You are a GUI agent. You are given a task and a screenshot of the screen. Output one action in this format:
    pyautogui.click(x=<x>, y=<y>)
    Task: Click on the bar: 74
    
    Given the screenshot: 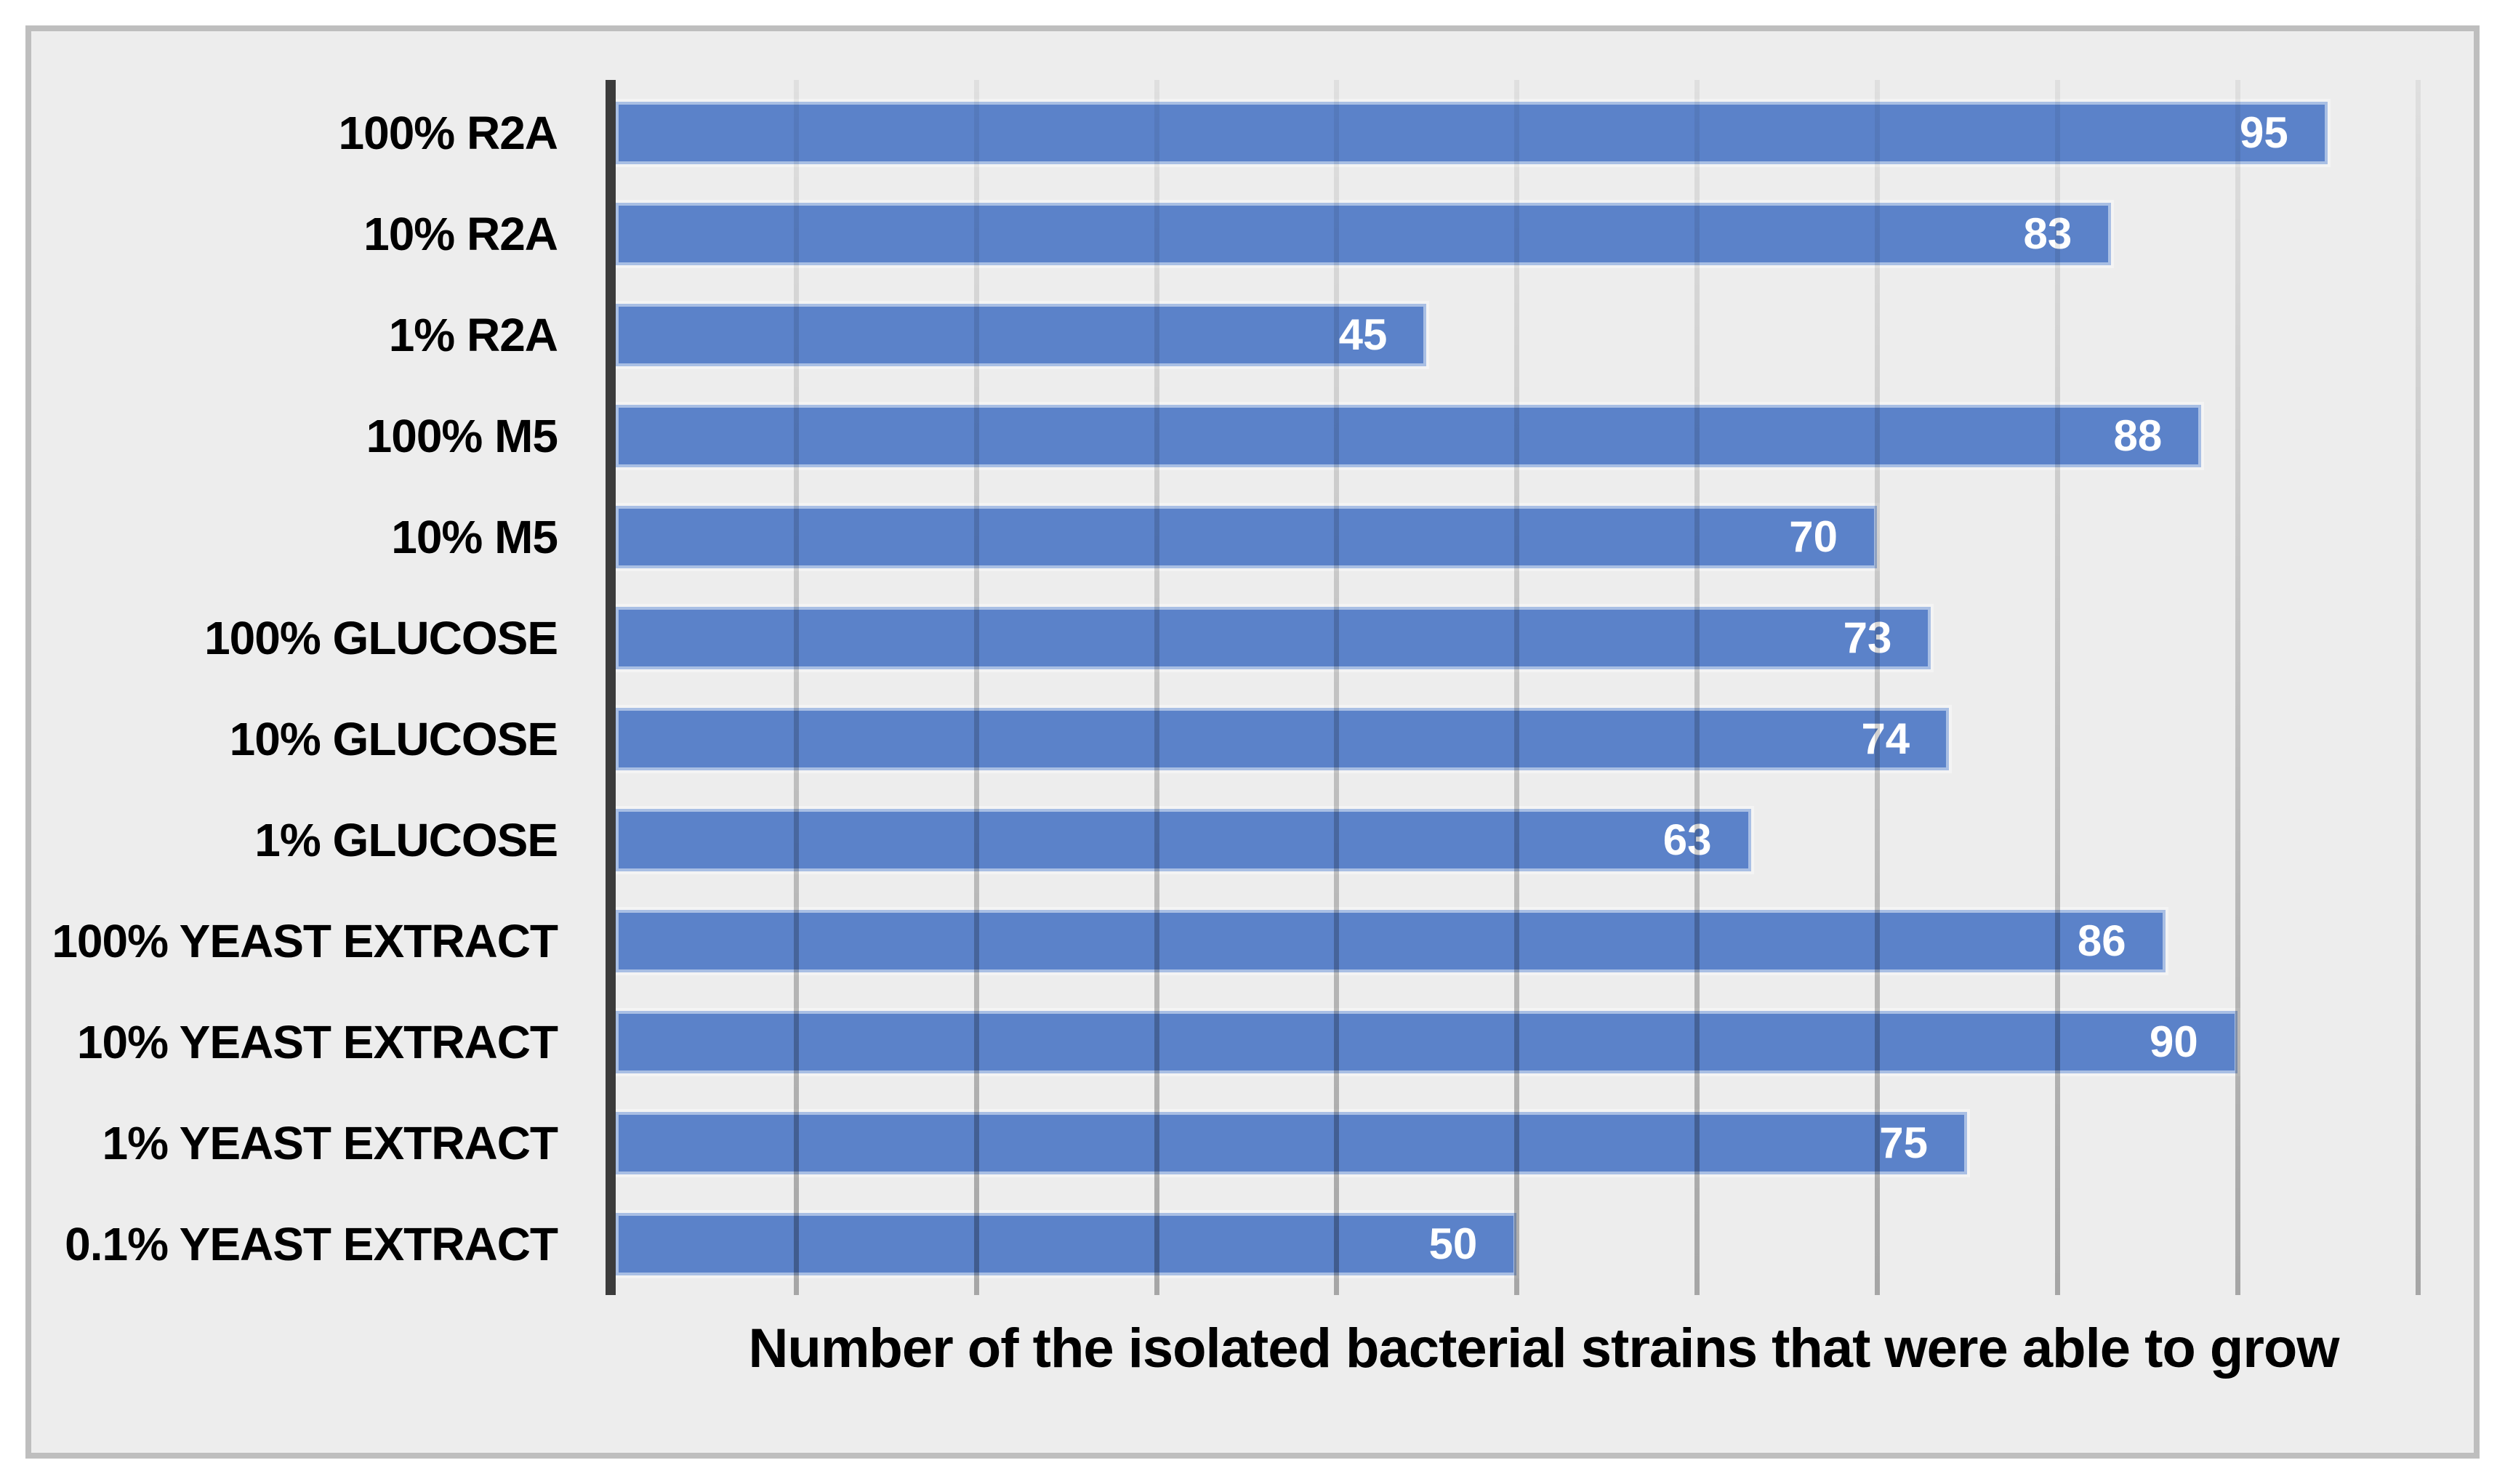 What is the action you would take?
    pyautogui.click(x=1283, y=739)
    